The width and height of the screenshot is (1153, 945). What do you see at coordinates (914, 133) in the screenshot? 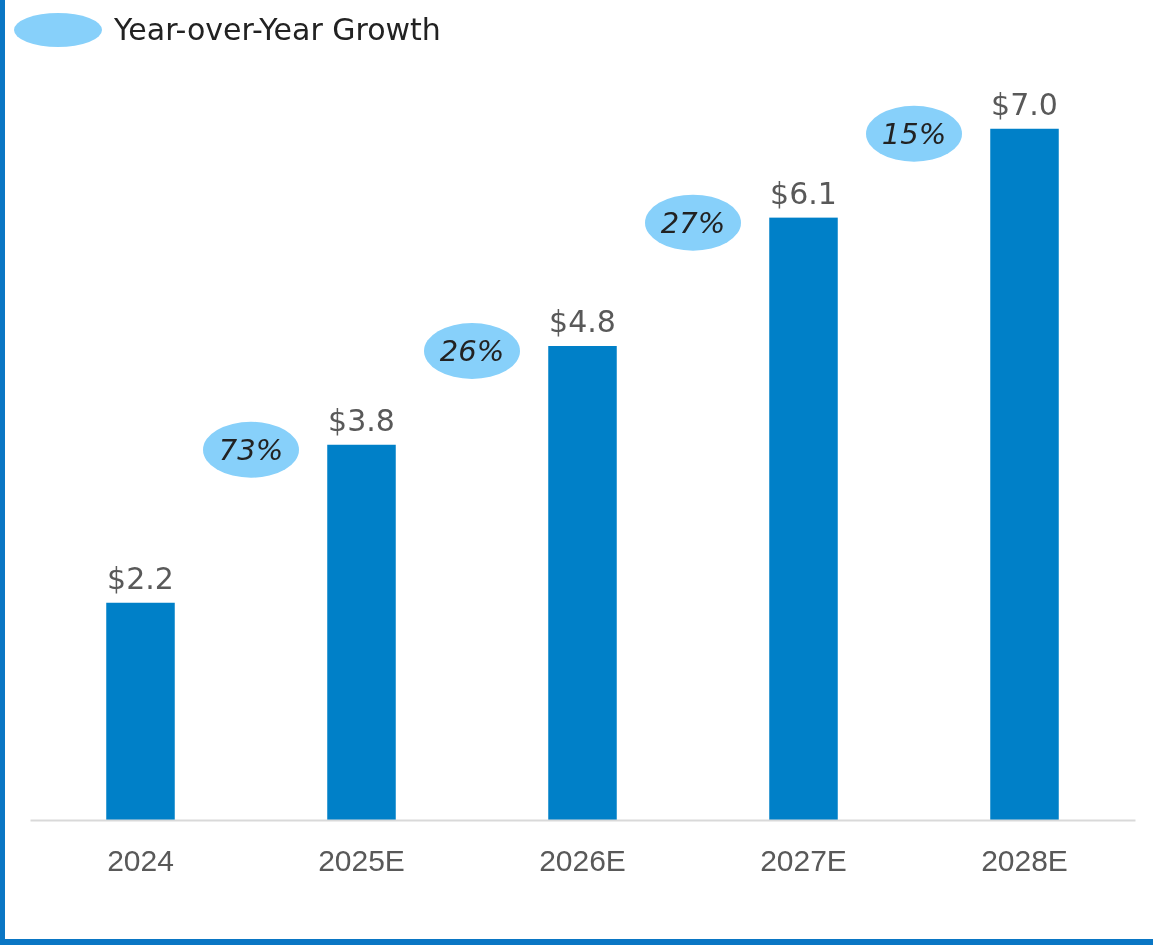
I see `annotation: 15%` at bounding box center [914, 133].